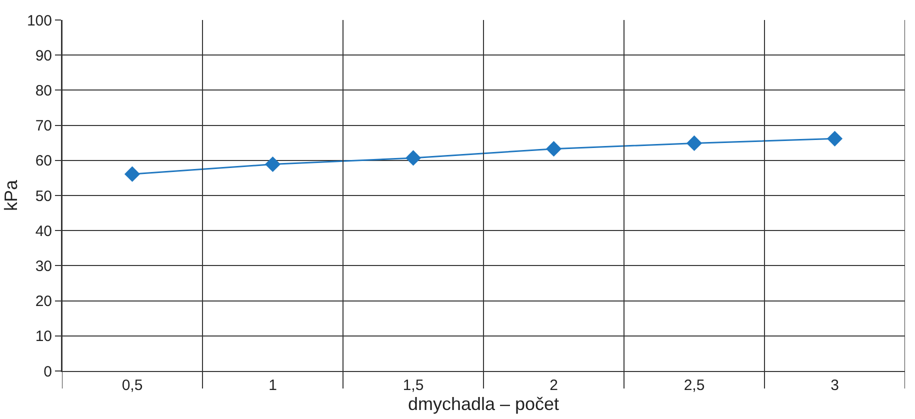 The width and height of the screenshot is (915, 419). I want to click on x-tick-label: 2,5, so click(694, 385).